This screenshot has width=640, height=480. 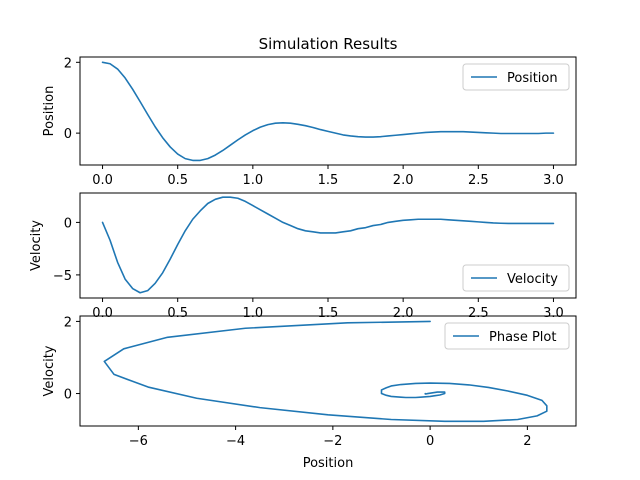 I want to click on legend-label: Phase Plot, so click(x=522, y=337).